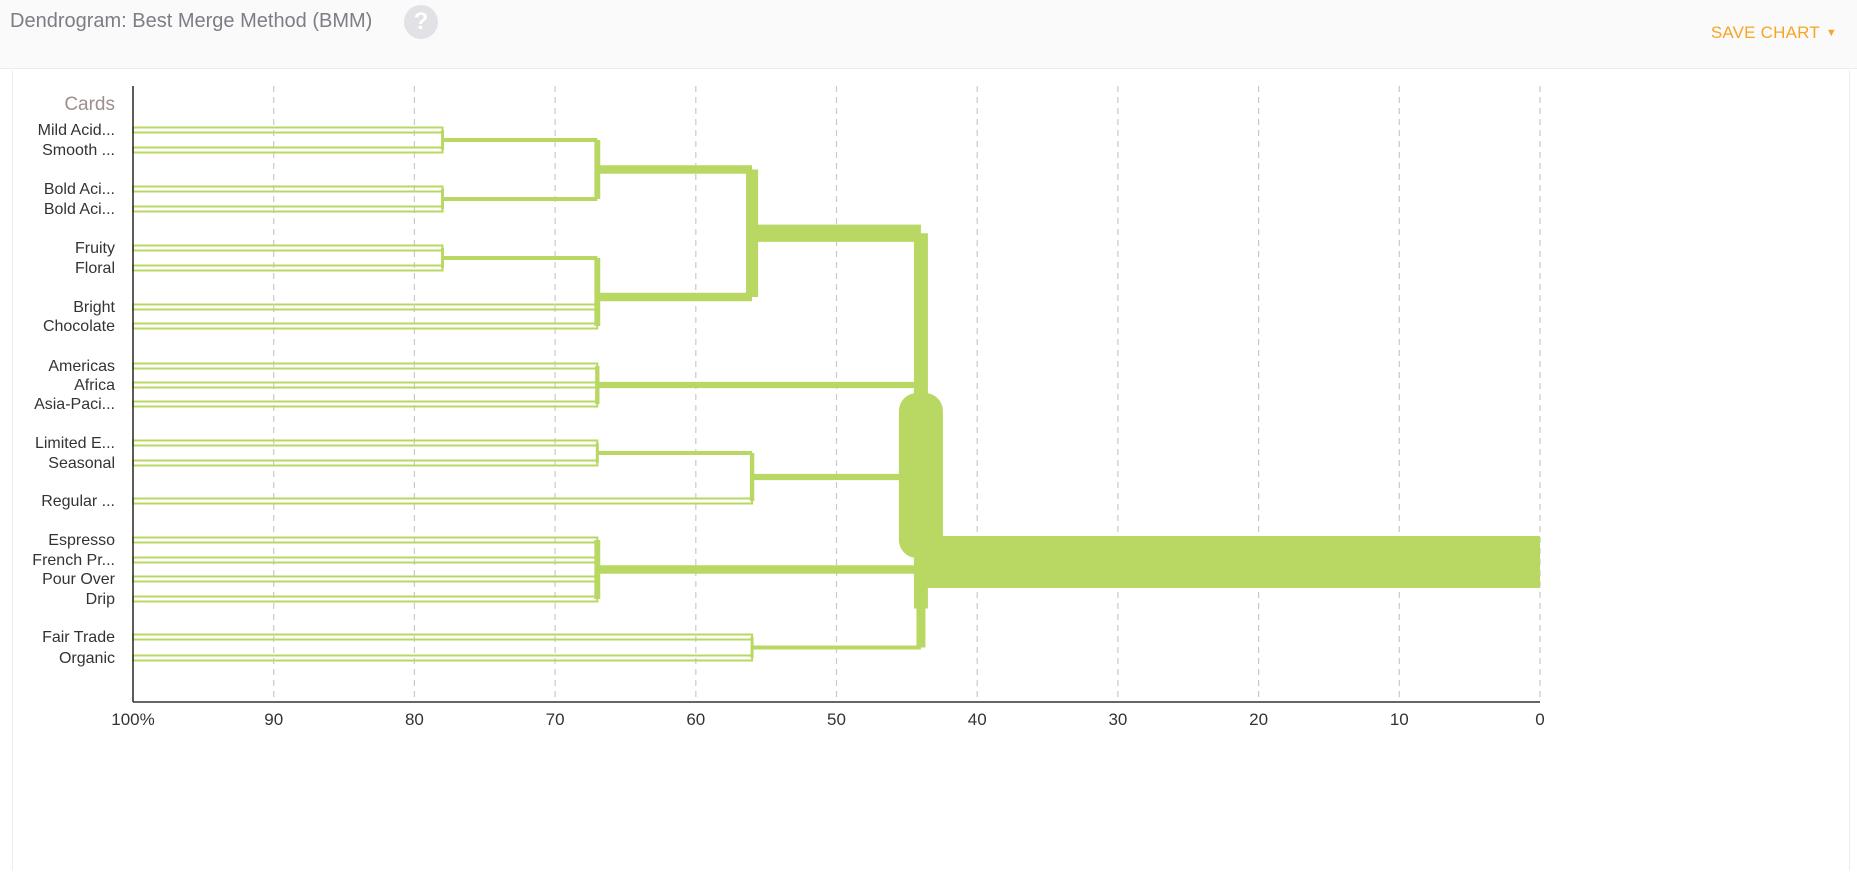  Describe the element at coordinates (100, 599) in the screenshot. I see `leaf-label: Drip` at that location.